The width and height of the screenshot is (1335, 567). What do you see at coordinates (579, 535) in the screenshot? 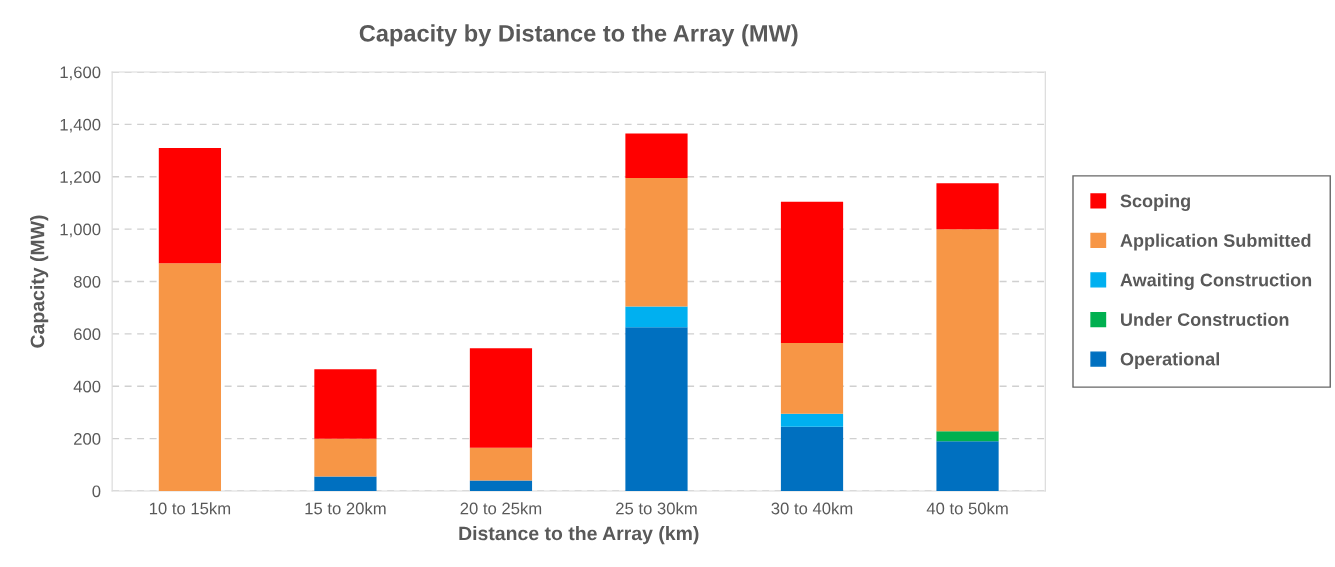
I see `x-axis-title: Distance to the Array (km)` at bounding box center [579, 535].